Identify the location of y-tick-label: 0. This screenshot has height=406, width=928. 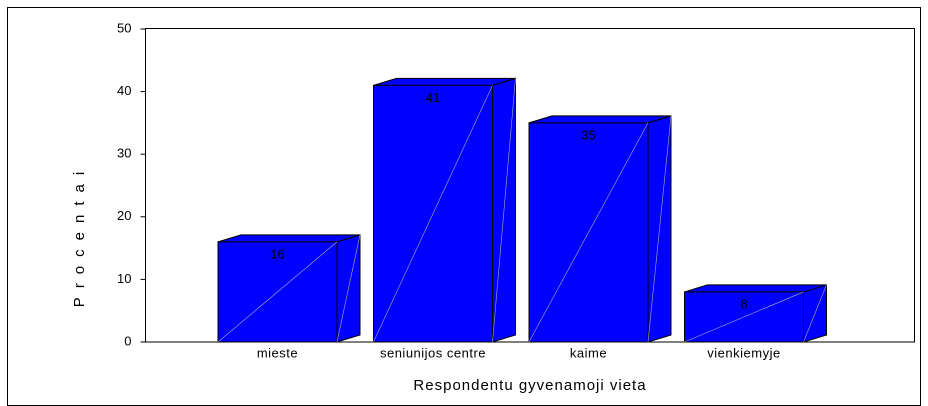
(127, 340).